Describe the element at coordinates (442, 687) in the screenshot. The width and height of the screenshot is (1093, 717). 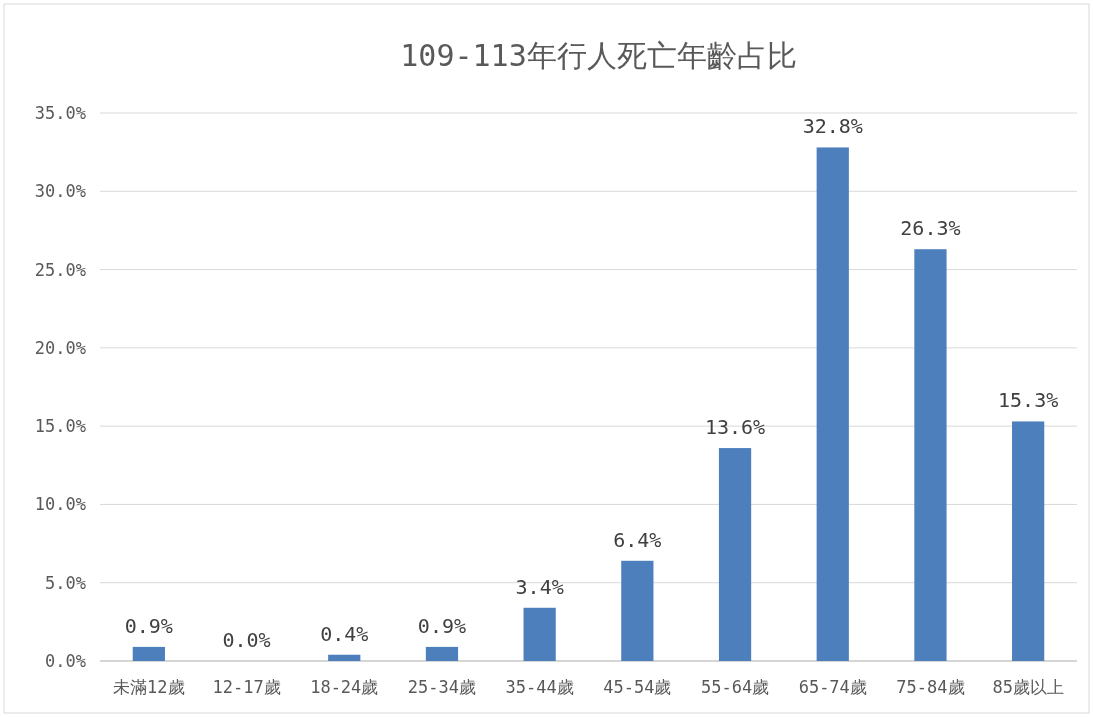
I see `x-tick-label: 25-34歲` at that location.